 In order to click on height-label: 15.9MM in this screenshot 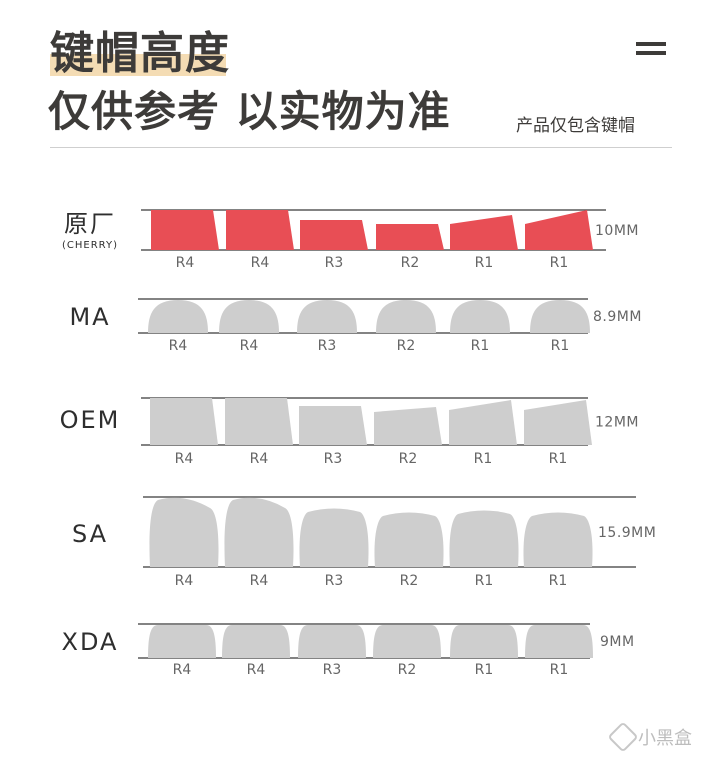, I will do `click(627, 533)`.